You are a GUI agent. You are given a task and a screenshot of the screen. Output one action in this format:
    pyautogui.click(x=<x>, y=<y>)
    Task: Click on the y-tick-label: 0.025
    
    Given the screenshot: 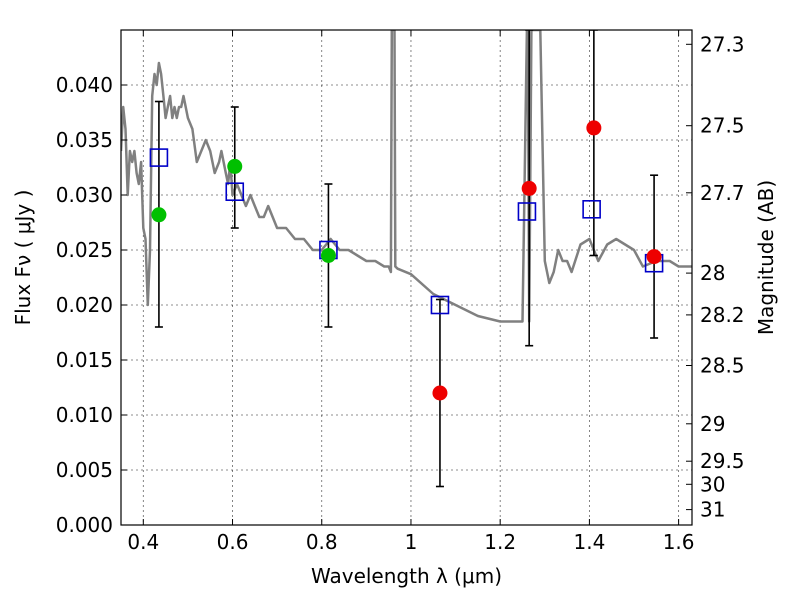 What is the action you would take?
    pyautogui.click(x=84, y=250)
    